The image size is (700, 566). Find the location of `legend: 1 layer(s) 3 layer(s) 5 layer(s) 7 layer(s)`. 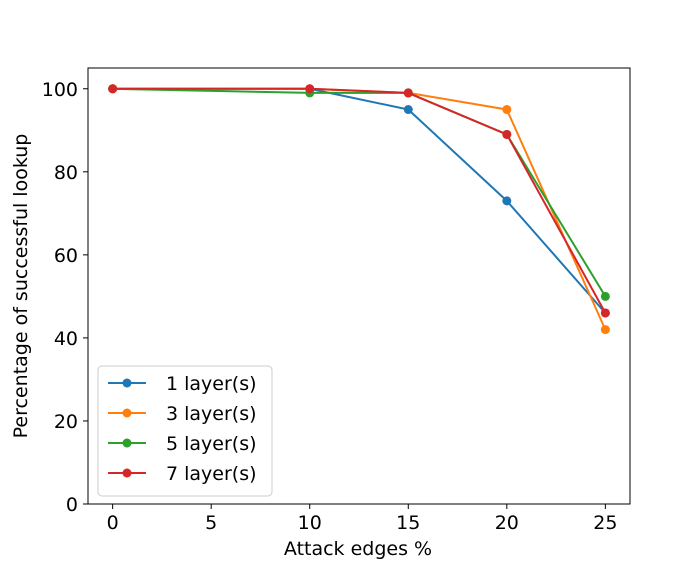

legend: 1 layer(s) 3 layer(s) 5 layer(s) 7 layer(s) is located at coordinates (185, 431).